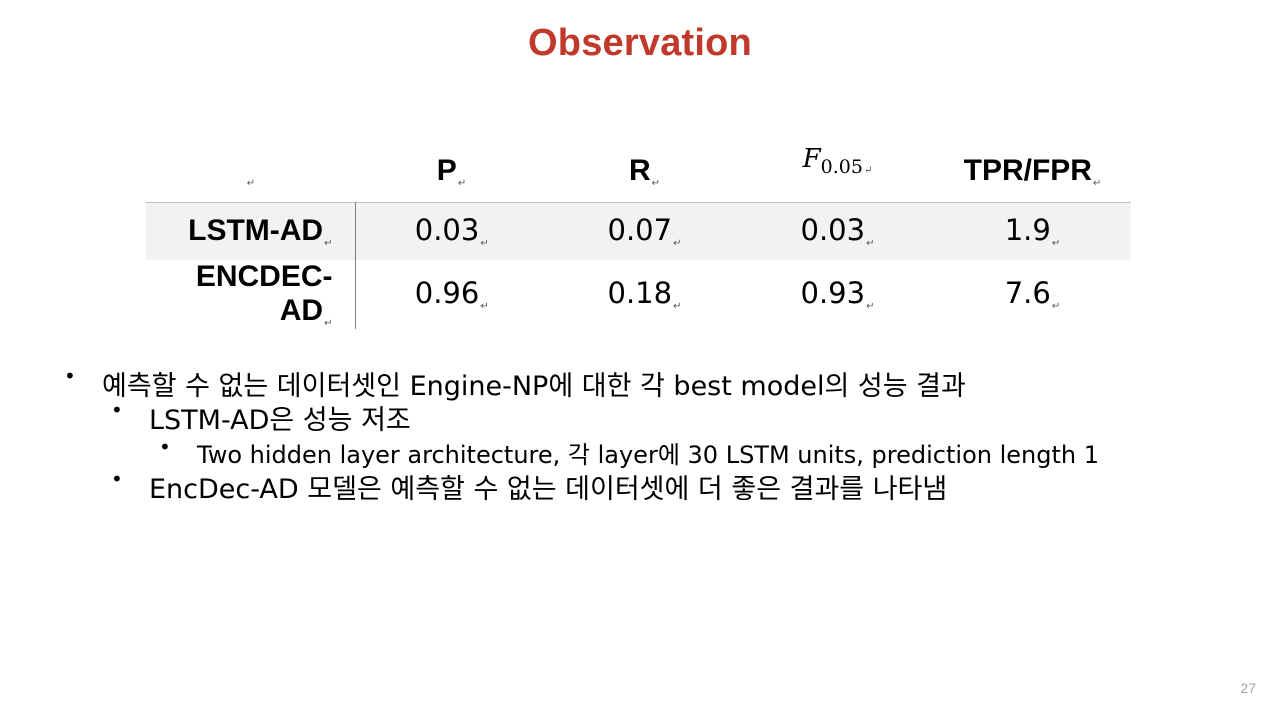 The image size is (1280, 720). What do you see at coordinates (451, 231) in the screenshot?
I see `cell-precision: 0.03↵` at bounding box center [451, 231].